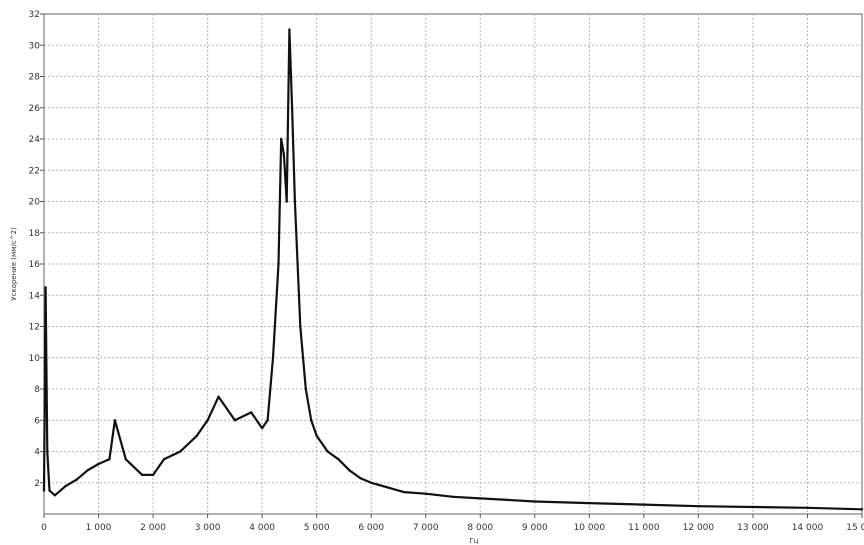 This screenshot has width=864, height=545. I want to click on x-tick-label: 1 000, so click(99, 528).